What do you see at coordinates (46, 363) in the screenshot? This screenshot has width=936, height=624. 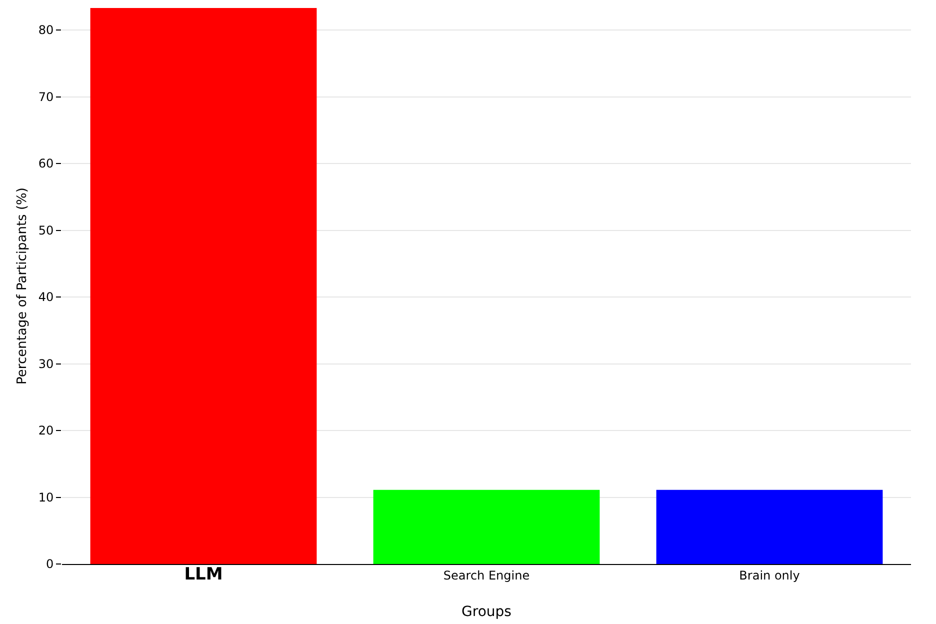 I see `y-tick-label: 30` at bounding box center [46, 363].